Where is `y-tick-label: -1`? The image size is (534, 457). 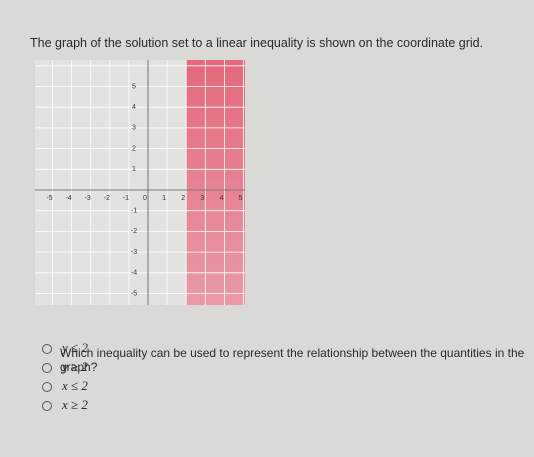 y-tick-label: -1 is located at coordinates (134, 211).